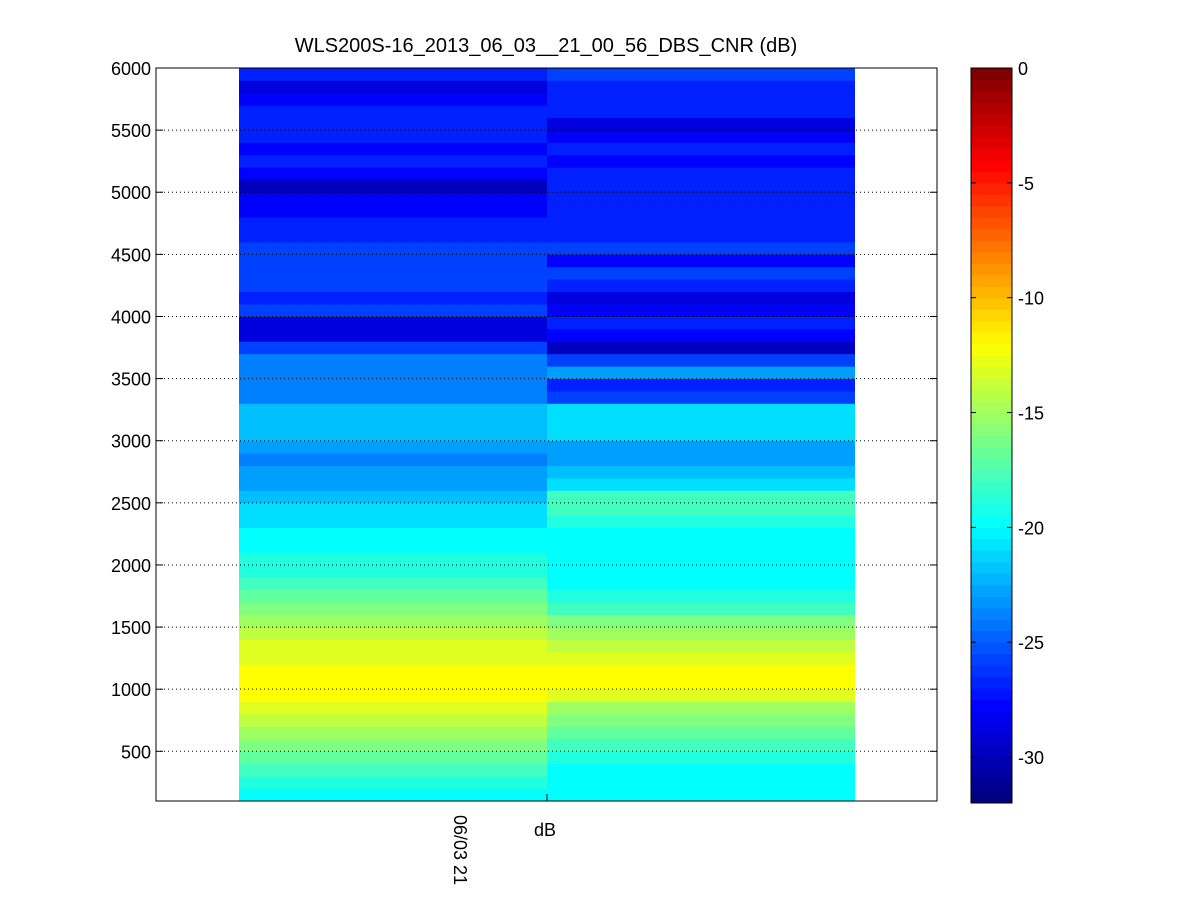 This screenshot has height=901, width=1201. Describe the element at coordinates (131, 380) in the screenshot. I see `y-tick-label: 3500` at that location.